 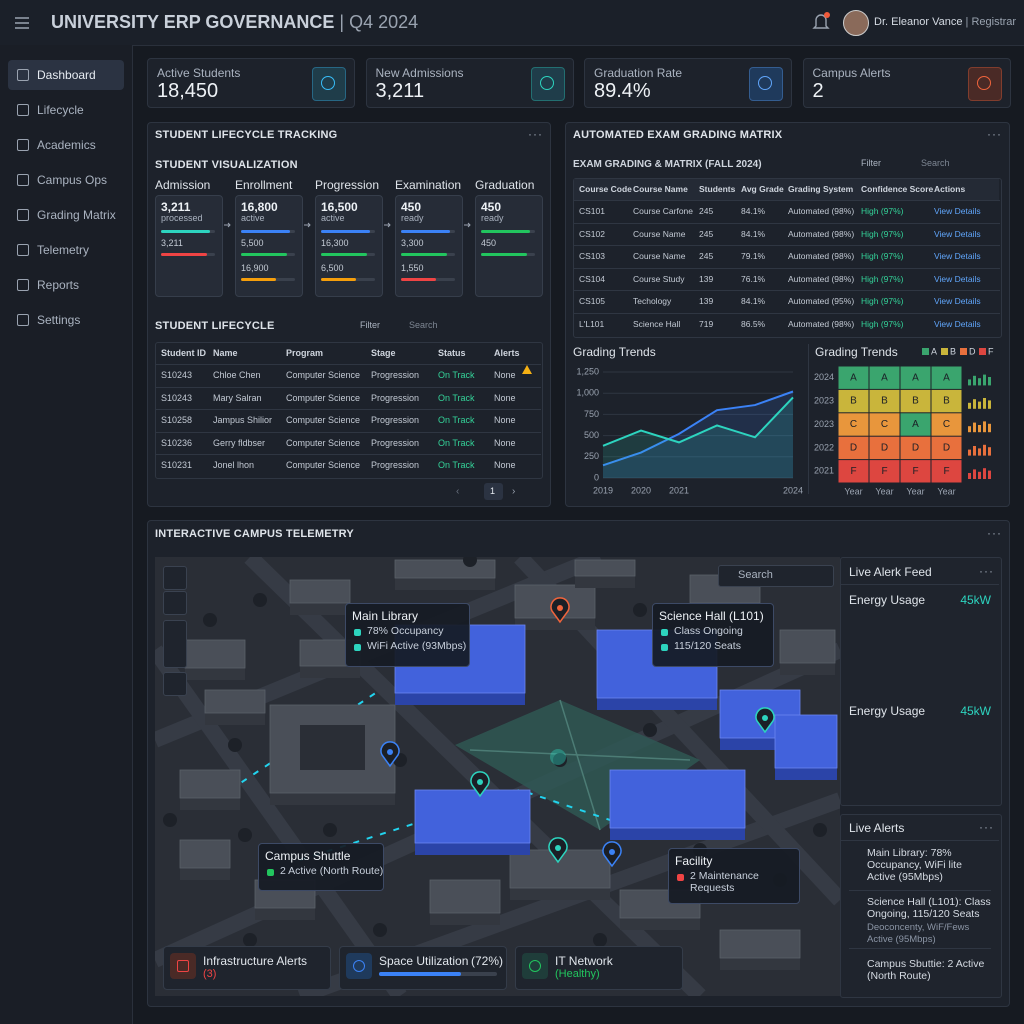 What do you see at coordinates (821, 324) in the screenshot?
I see `cell: Automated (98%)` at bounding box center [821, 324].